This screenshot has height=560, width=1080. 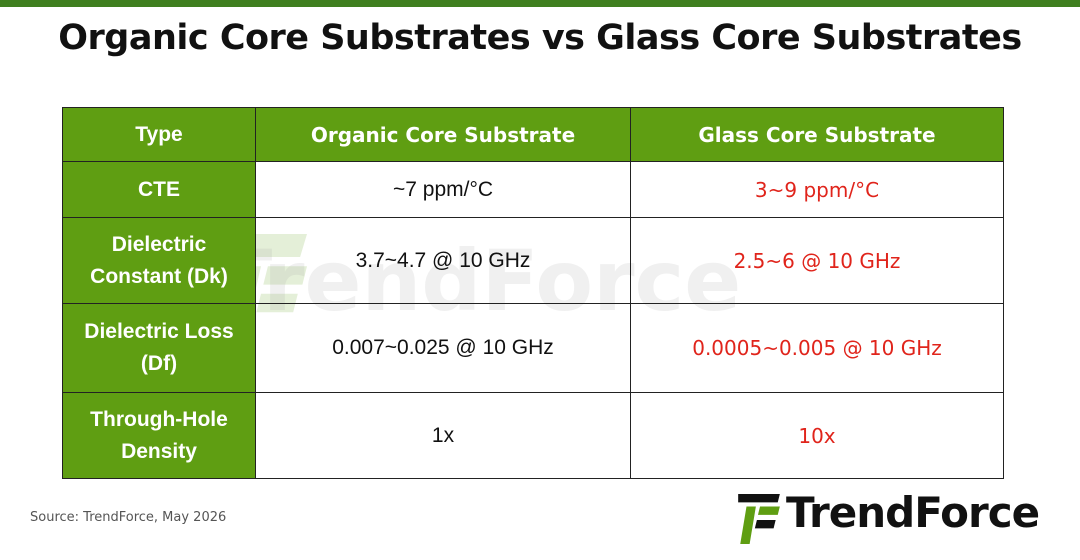 I want to click on logo-text: TrendForce, so click(x=913, y=512).